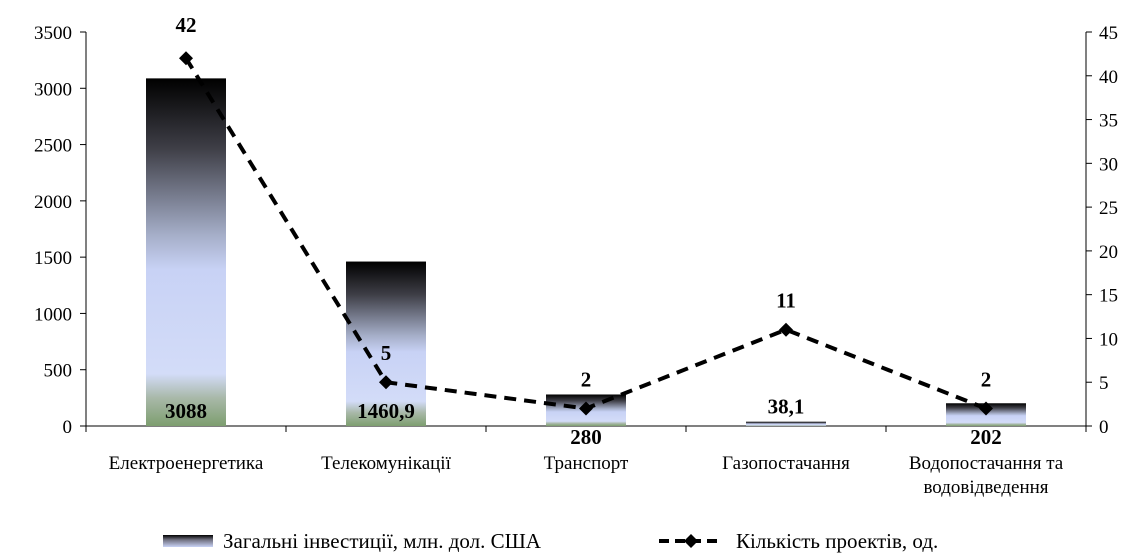 This screenshot has width=1142, height=560. What do you see at coordinates (985, 487) in the screenshot?
I see `x-tick-label: водовідведення` at bounding box center [985, 487].